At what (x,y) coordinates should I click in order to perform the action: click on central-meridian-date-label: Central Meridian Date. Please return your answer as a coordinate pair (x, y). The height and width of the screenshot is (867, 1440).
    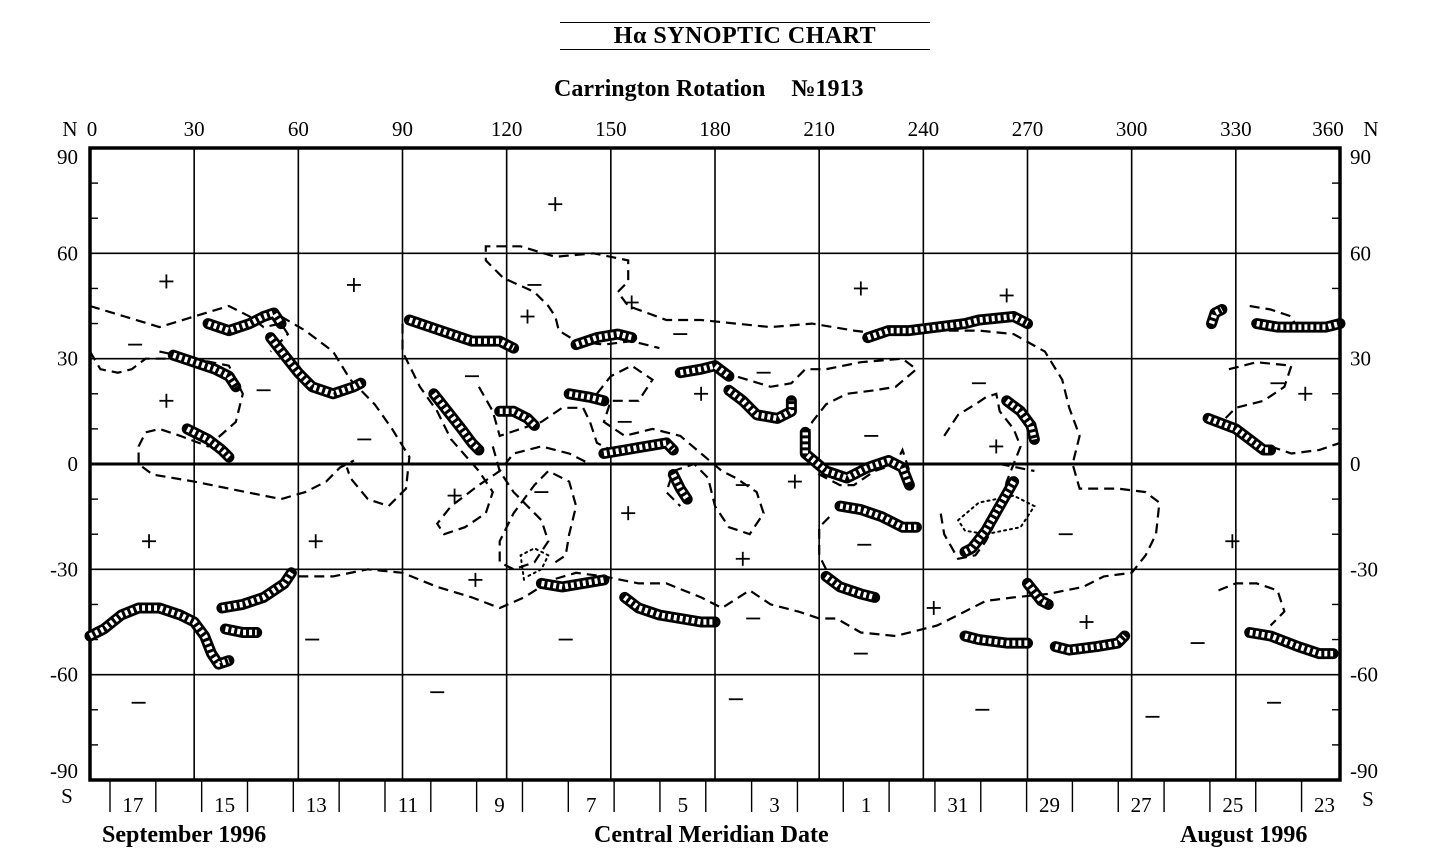
    Looking at the image, I should click on (711, 835).